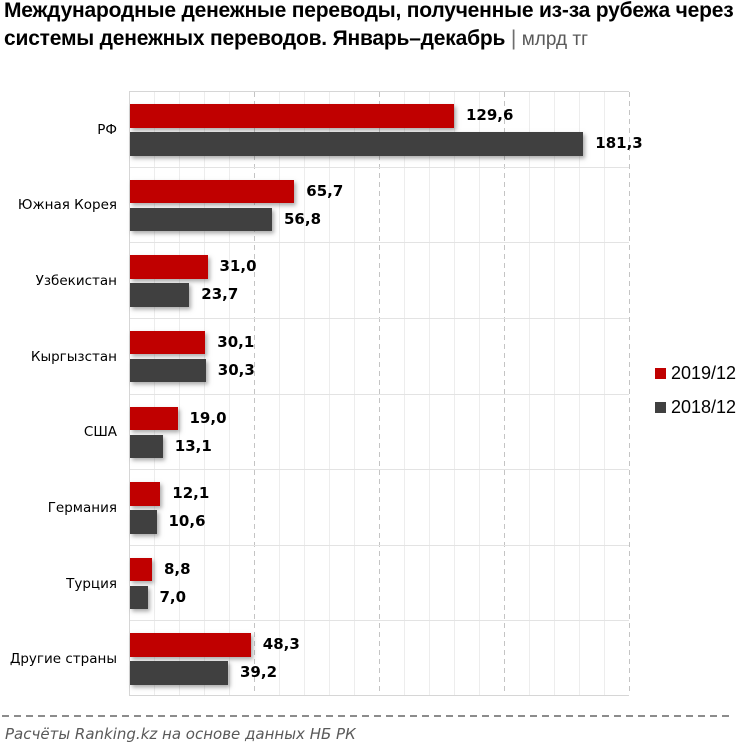  What do you see at coordinates (168, 342) in the screenshot?
I see `bar-2019/12-Кыргызстан` at bounding box center [168, 342].